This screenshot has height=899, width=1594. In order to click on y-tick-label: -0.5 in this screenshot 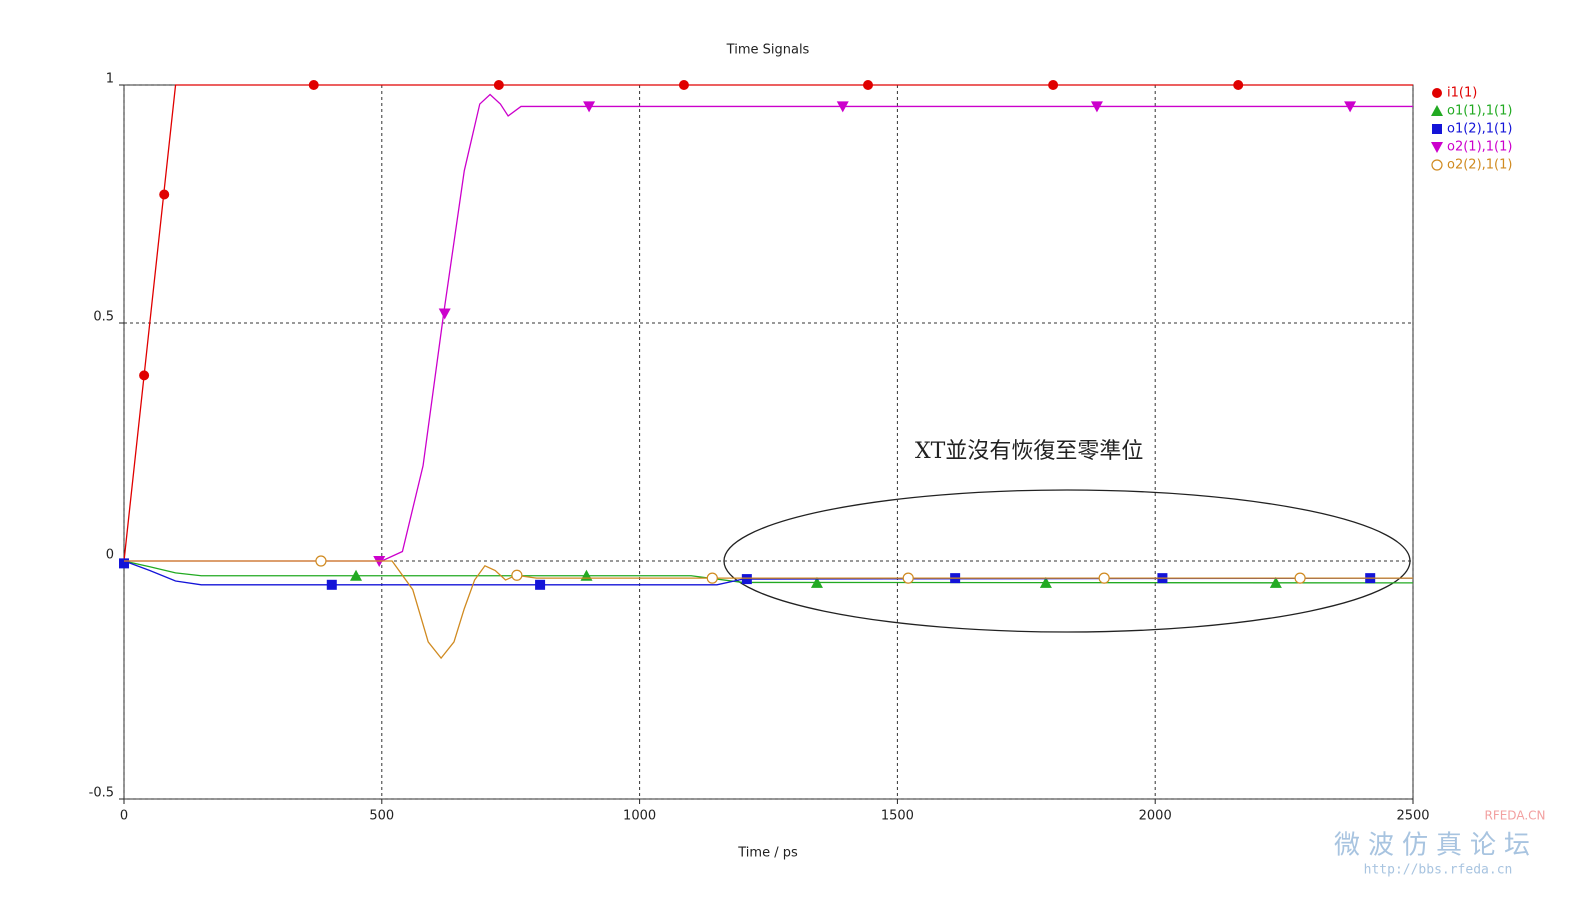, I will do `click(101, 793)`.